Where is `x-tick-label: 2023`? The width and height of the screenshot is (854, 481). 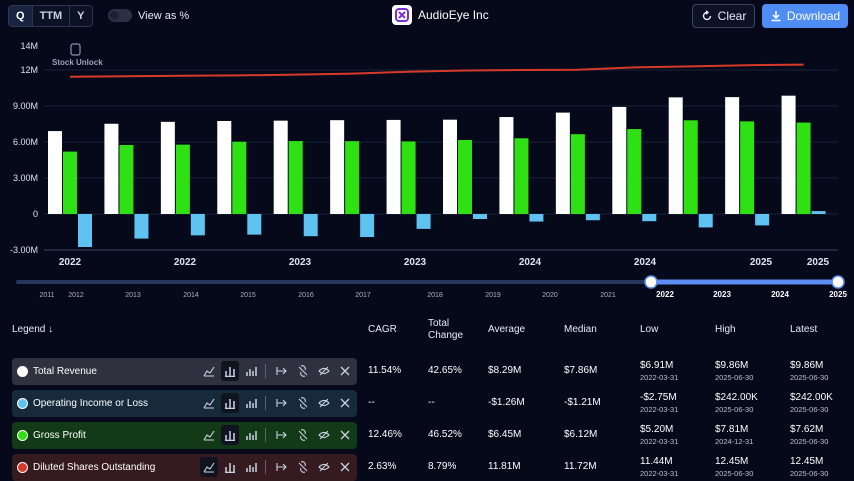
x-tick-label: 2023 is located at coordinates (300, 262).